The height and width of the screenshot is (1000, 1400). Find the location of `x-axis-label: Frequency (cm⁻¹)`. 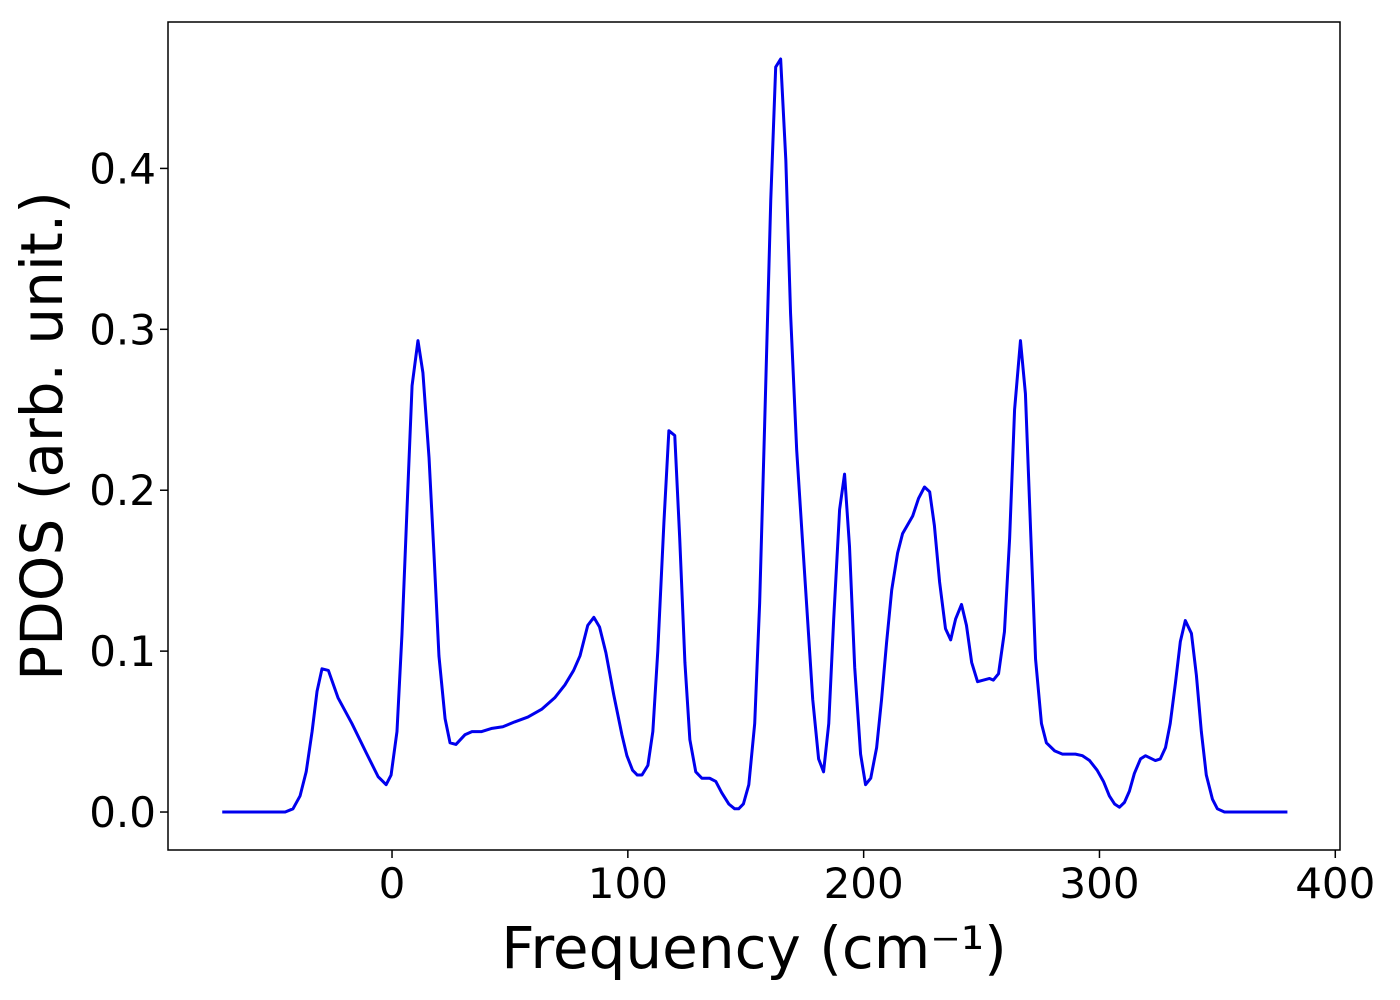

x-axis-label: Frequency (cm⁻¹) is located at coordinates (754, 948).